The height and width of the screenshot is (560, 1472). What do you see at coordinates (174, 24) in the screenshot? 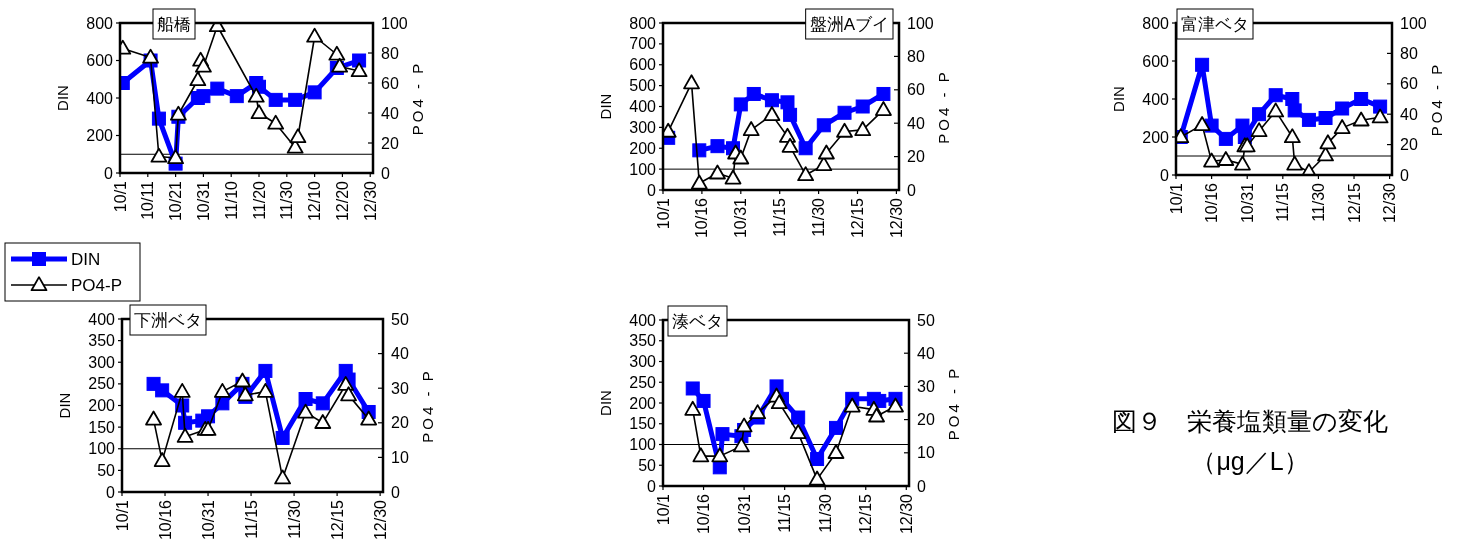
I see `chart-title: 船橋` at bounding box center [174, 24].